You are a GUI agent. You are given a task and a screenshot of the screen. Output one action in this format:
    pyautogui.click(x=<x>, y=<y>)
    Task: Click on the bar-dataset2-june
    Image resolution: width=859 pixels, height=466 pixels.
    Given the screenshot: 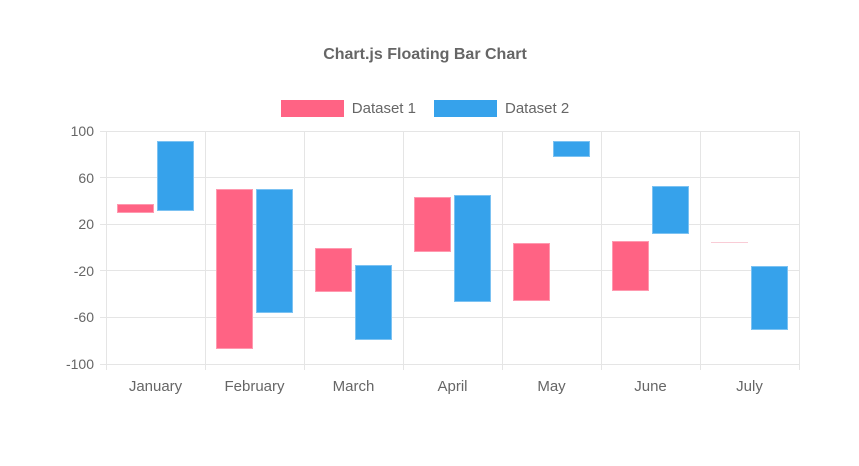 What is the action you would take?
    pyautogui.click(x=670, y=209)
    